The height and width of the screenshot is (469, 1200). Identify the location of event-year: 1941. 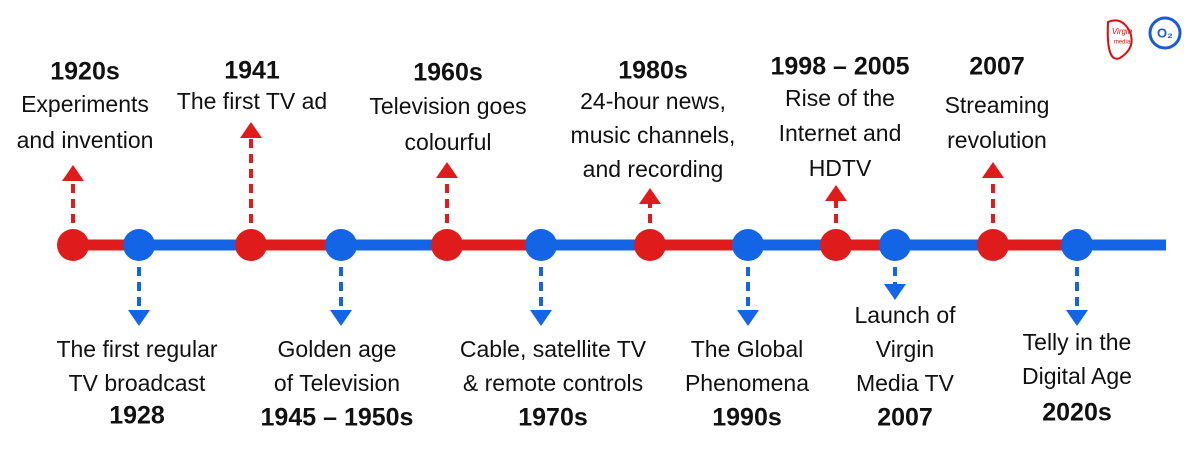
(252, 71).